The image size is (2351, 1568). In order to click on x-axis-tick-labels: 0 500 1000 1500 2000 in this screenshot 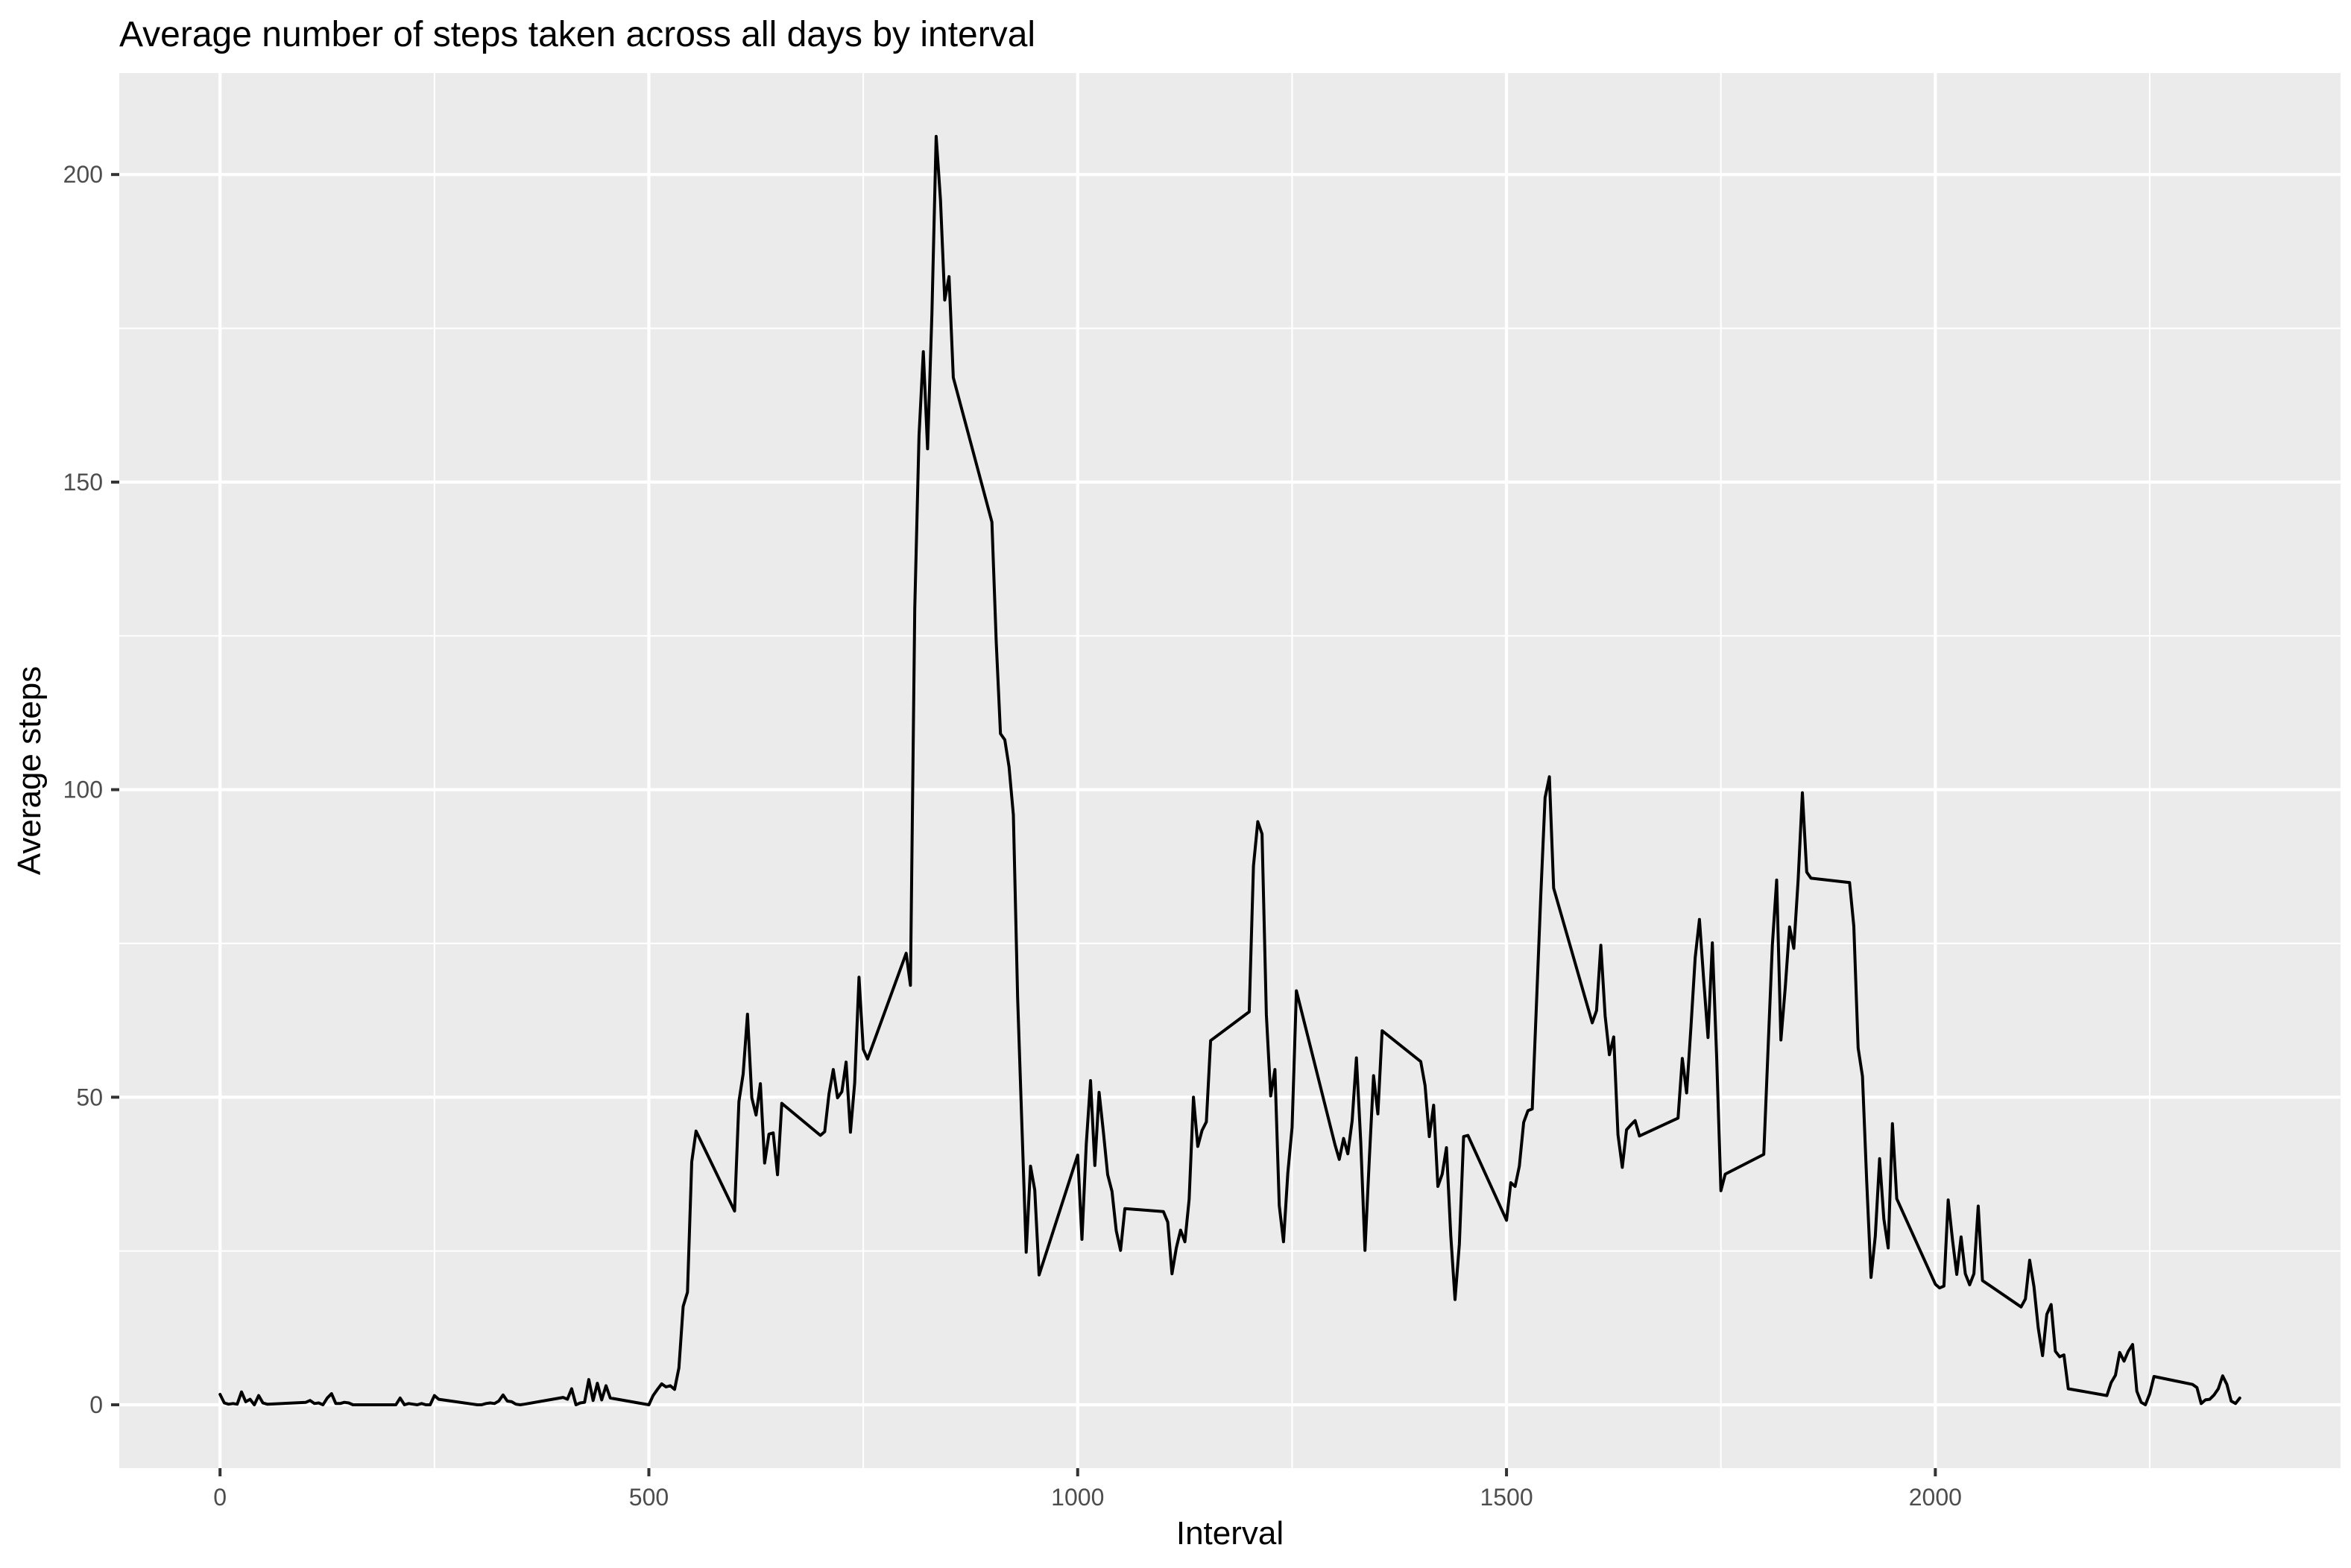, I will do `click(1087, 1498)`.